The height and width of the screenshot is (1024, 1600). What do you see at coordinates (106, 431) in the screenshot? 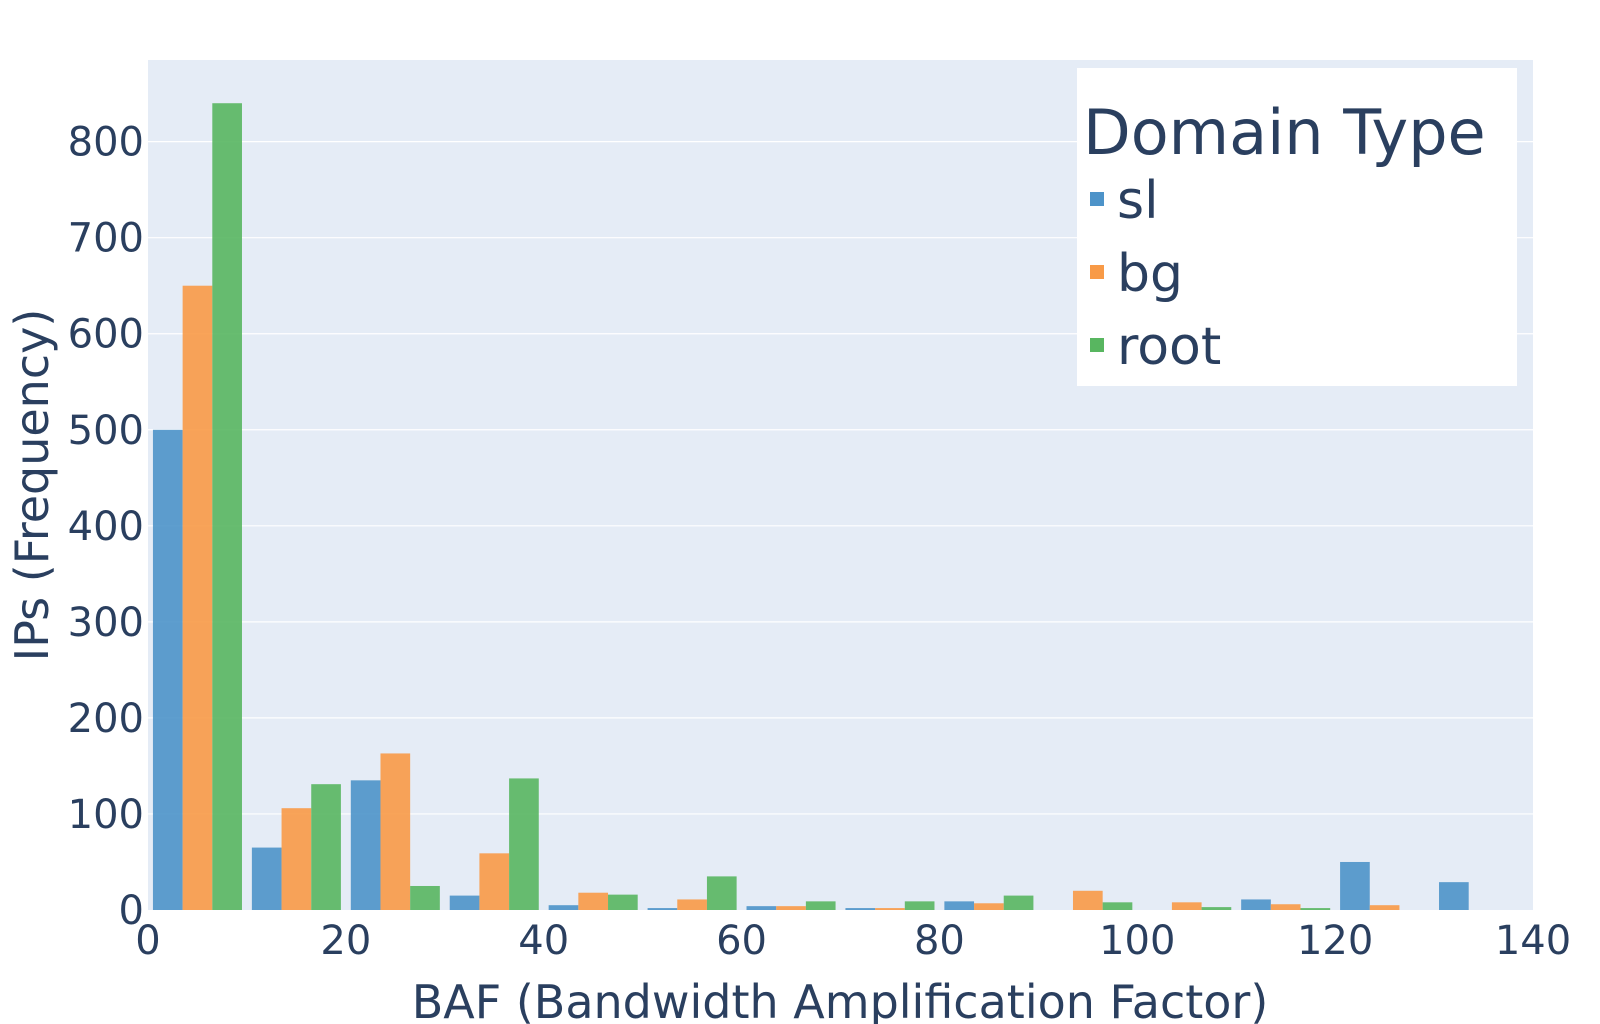
I see `y-tick-label: 500` at bounding box center [106, 431].